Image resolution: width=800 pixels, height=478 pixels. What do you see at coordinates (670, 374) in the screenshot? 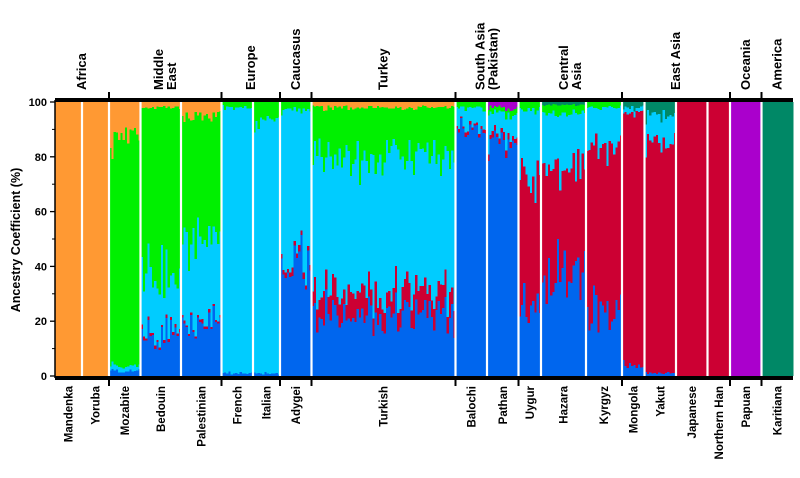
I see `bar-yakut-12-blue` at bounding box center [670, 374].